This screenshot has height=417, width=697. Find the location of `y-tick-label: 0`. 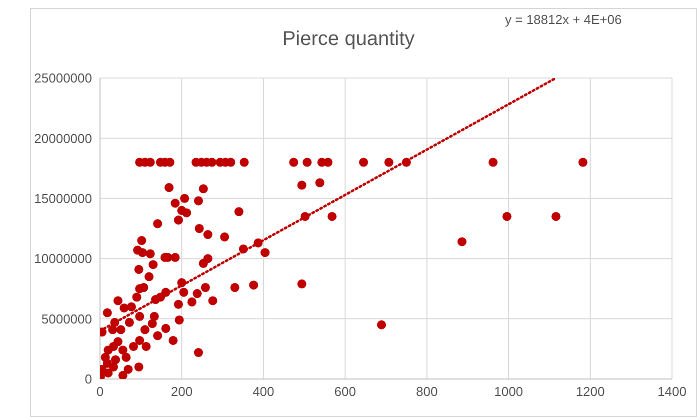

y-tick-label: 0 is located at coordinates (88, 379).